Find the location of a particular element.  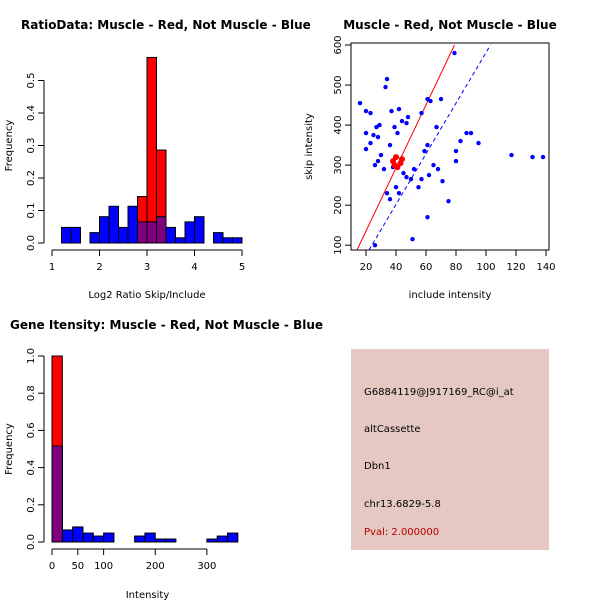

x-tick-label: 5 is located at coordinates (242, 267).